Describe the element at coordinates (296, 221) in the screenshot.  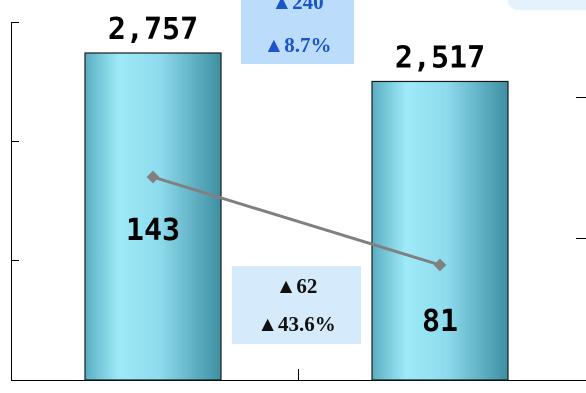
I see `line-series-path` at that location.